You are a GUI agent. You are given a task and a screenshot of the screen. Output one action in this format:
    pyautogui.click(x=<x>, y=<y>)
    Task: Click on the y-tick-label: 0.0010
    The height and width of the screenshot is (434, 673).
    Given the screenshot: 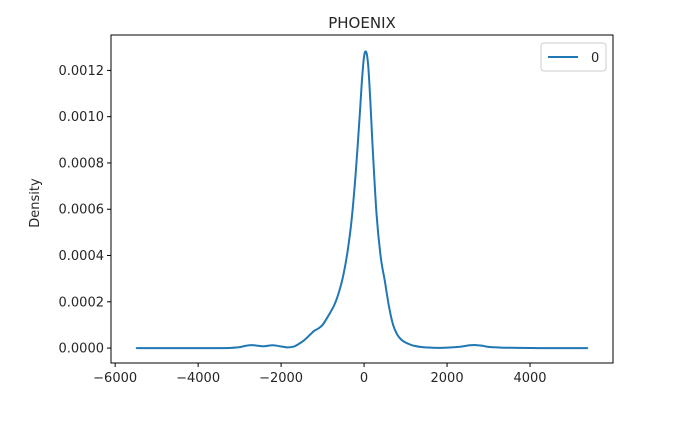 What is the action you would take?
    pyautogui.click(x=82, y=117)
    